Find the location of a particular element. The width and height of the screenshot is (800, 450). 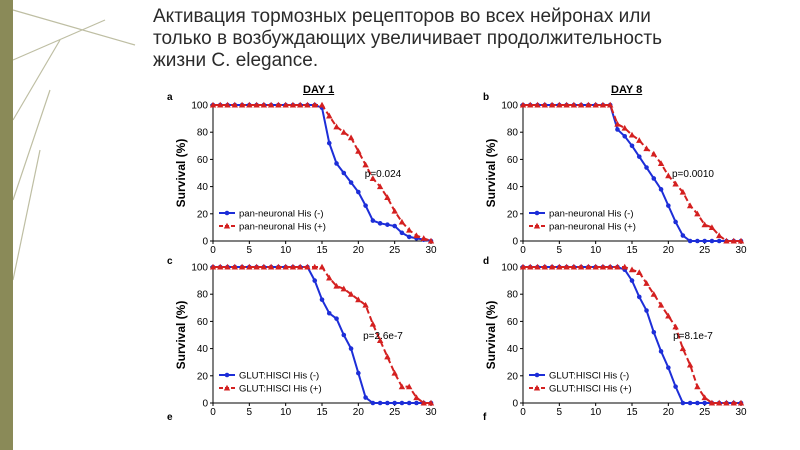

slide-decoration is located at coordinates (74, 145).